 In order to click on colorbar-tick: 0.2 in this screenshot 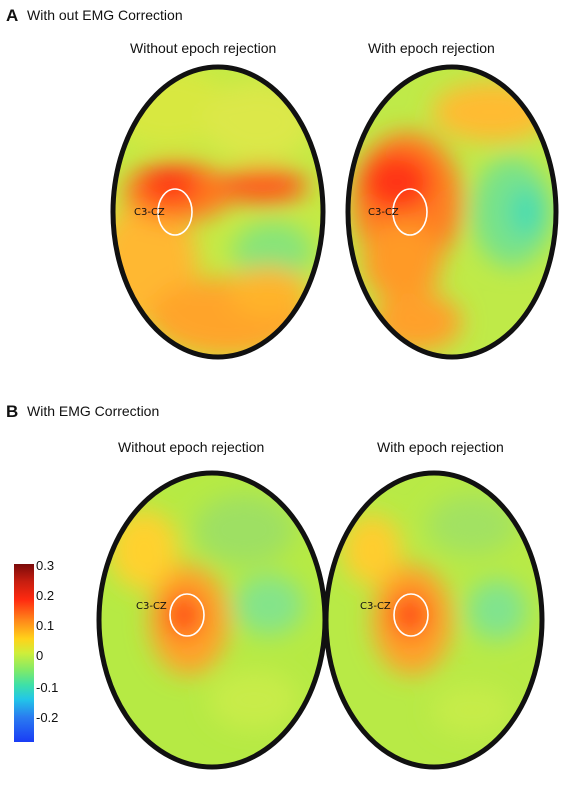, I will do `click(45, 595)`.